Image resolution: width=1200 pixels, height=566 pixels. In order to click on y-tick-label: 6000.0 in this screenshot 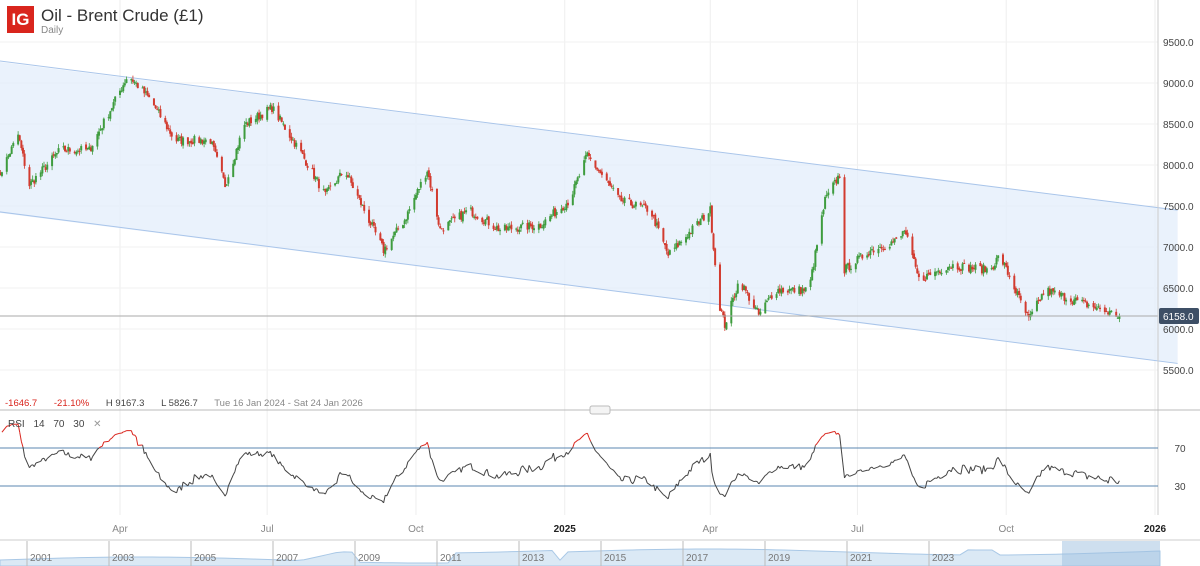, I will do `click(1178, 330)`.